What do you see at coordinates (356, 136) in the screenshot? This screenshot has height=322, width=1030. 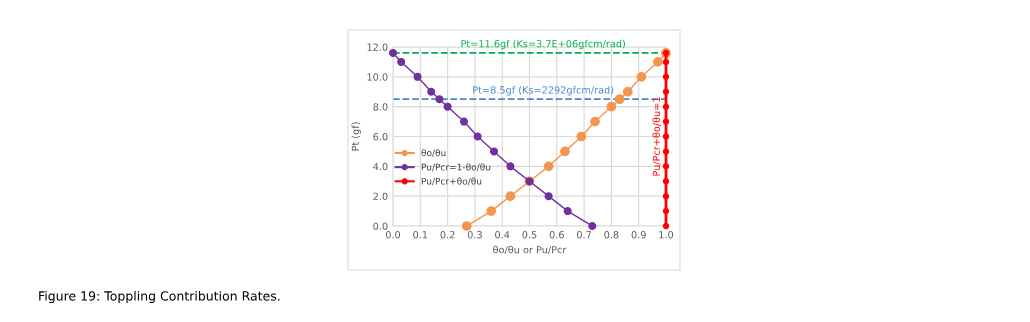 I see `y-axis-title: Pt (gf)` at bounding box center [356, 136].